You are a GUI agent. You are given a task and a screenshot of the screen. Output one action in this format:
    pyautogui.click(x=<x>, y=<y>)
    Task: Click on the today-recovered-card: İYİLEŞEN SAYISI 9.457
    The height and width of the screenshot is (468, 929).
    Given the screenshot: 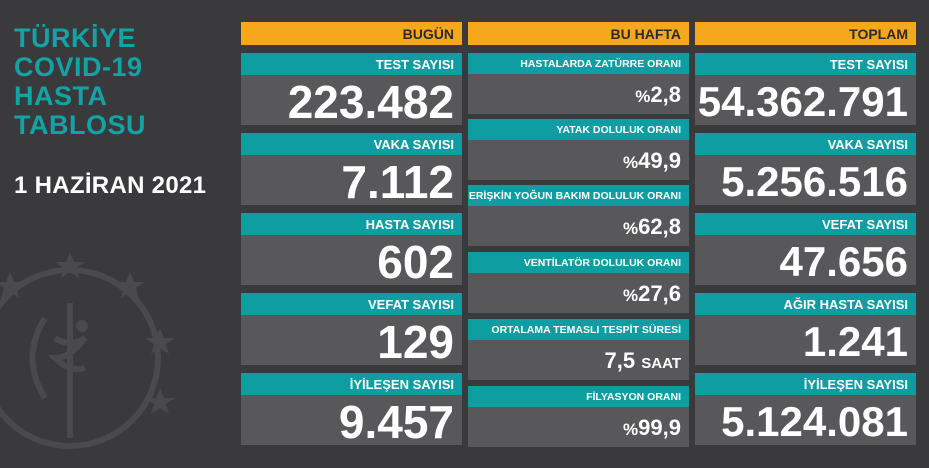 What is the action you would take?
    pyautogui.click(x=351, y=409)
    